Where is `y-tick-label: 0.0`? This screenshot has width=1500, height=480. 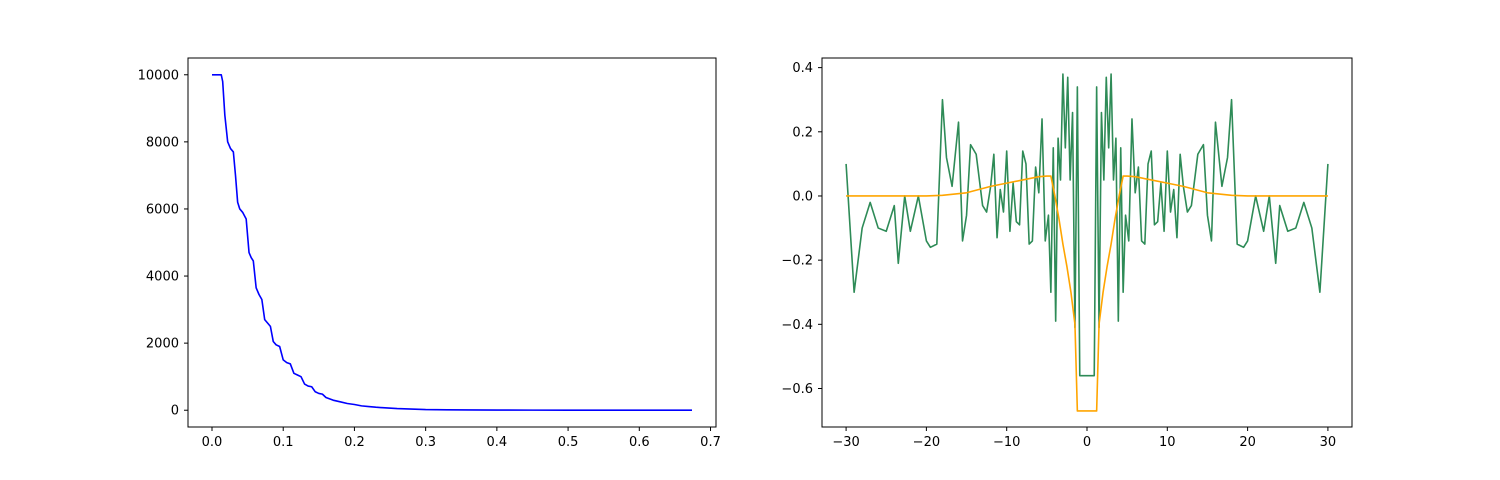
y-tick-label: 0.0 is located at coordinates (802, 196).